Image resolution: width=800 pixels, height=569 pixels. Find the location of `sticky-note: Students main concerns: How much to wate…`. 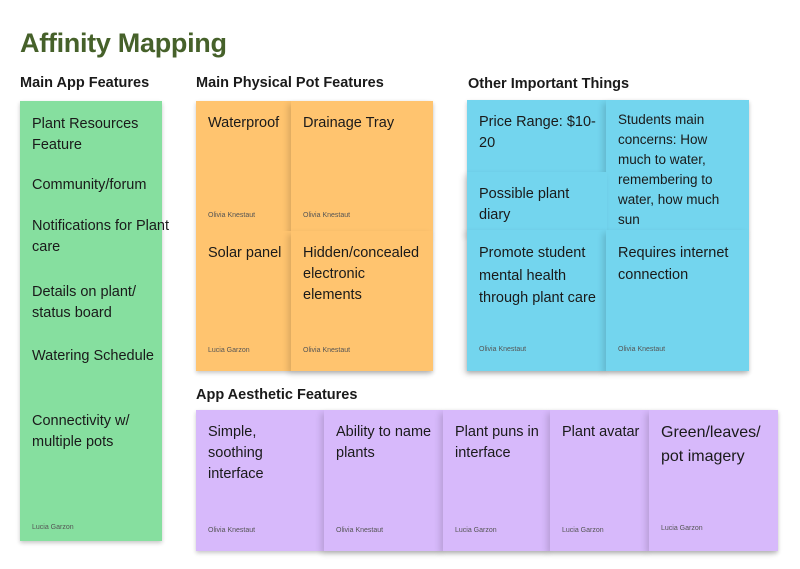

sticky-note: Students main concerns: How much to wate… is located at coordinates (677, 167).